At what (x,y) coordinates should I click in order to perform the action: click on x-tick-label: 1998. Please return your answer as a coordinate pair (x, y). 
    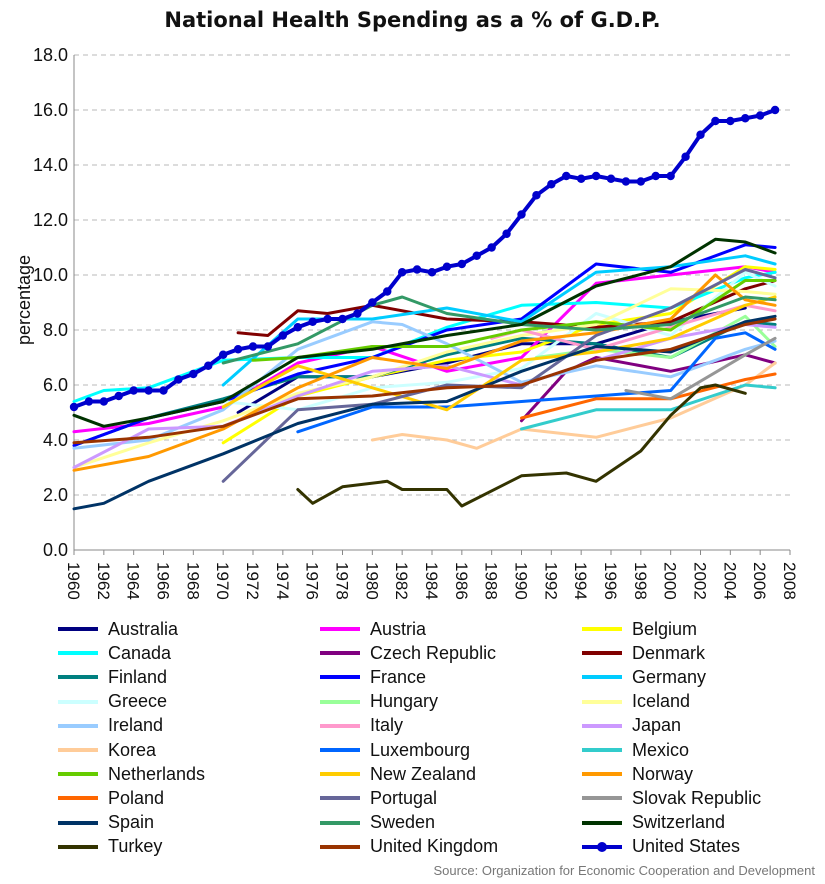
    Looking at the image, I should click on (640, 581).